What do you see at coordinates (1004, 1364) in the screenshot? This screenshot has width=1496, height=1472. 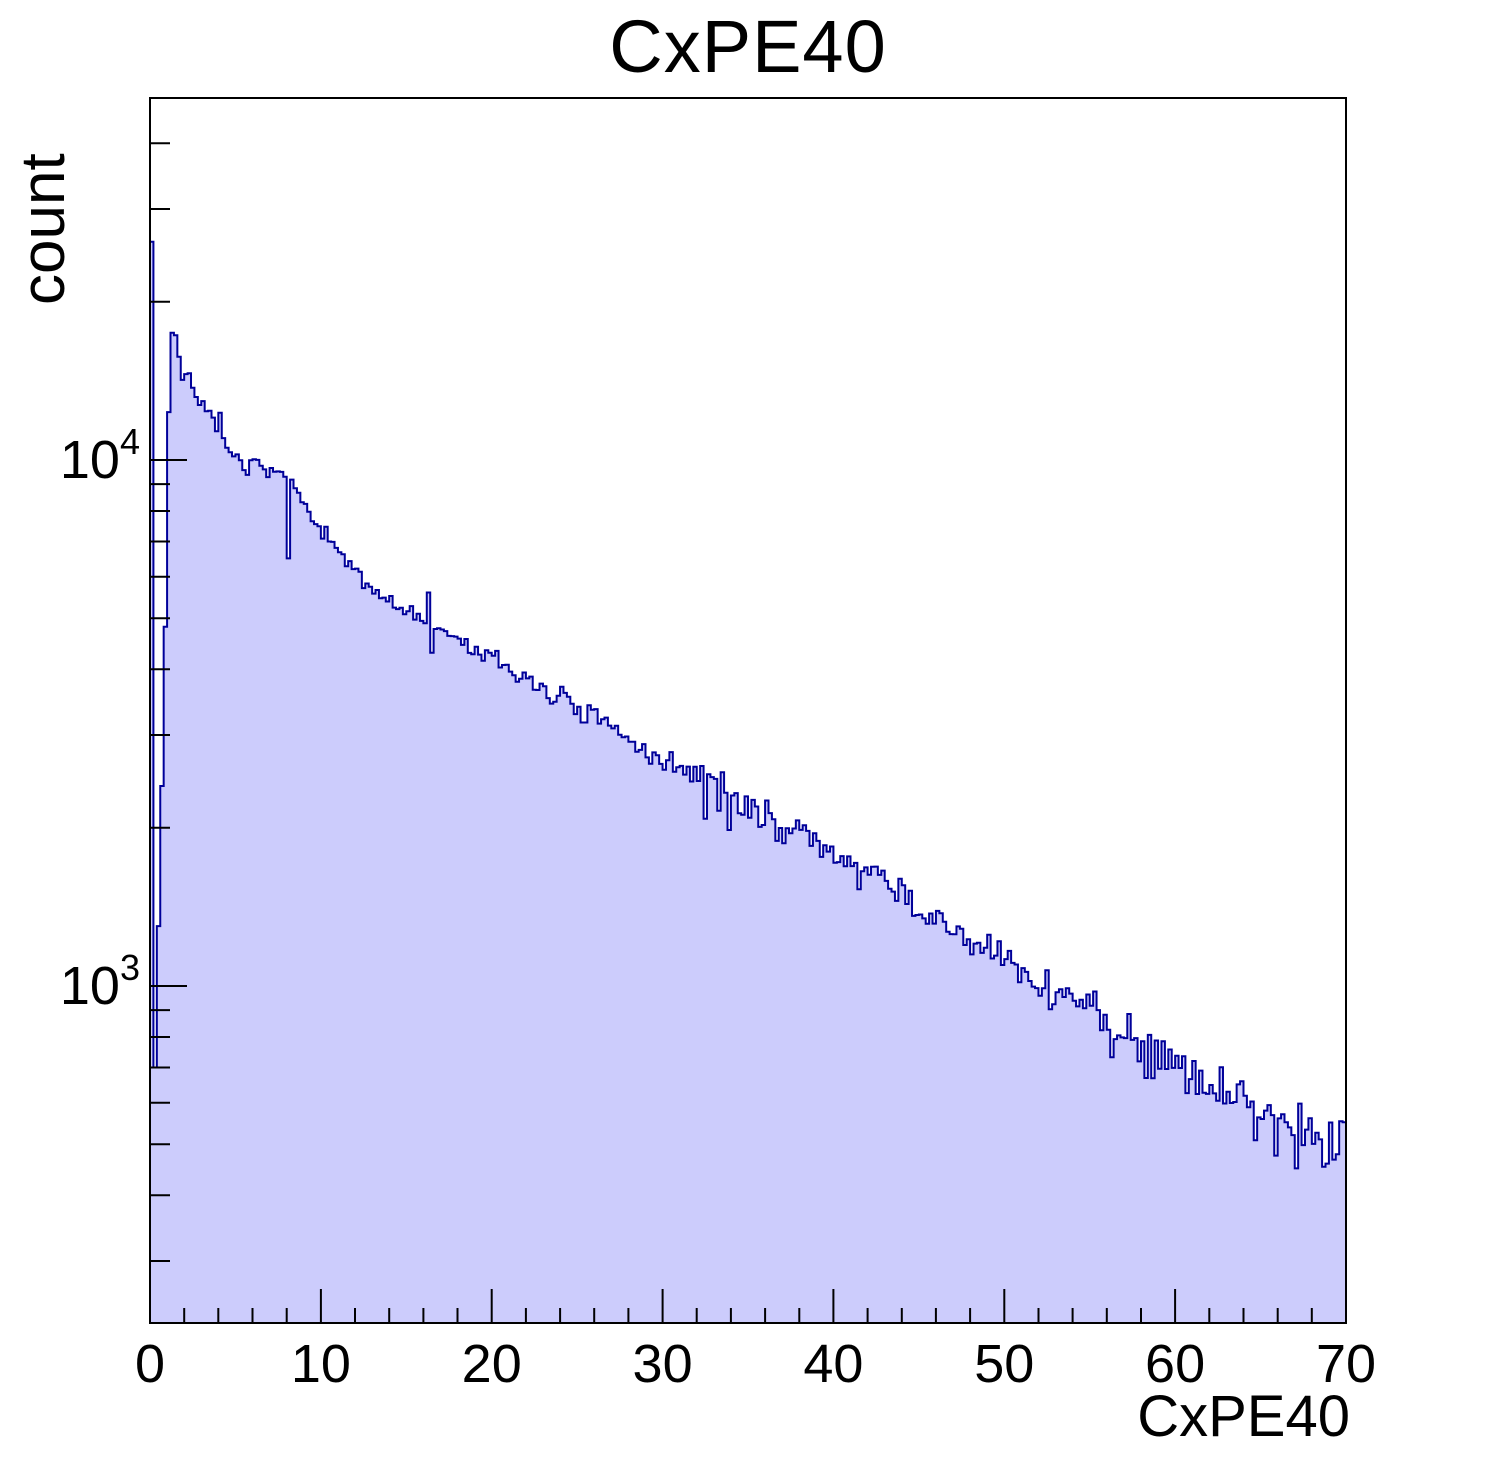 I see `x-tick-label: 50` at bounding box center [1004, 1364].